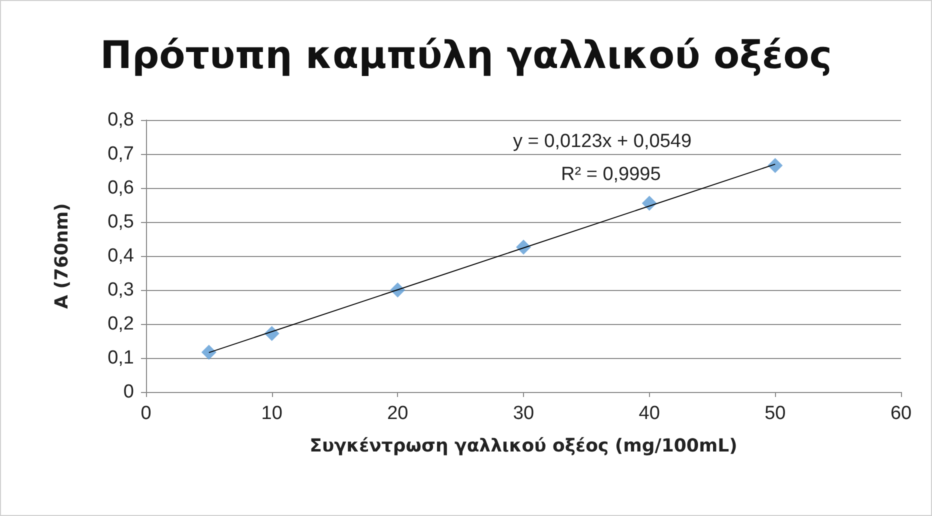 Image resolution: width=932 pixels, height=516 pixels. I want to click on annotation: R² = 0,9995, so click(611, 174).